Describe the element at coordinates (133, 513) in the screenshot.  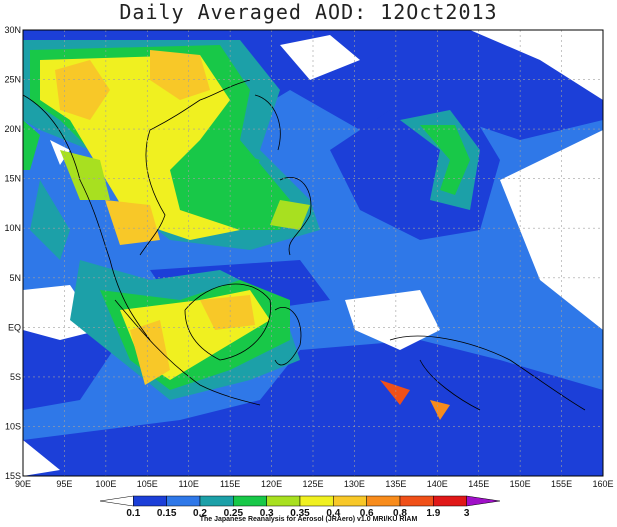
I see `colorbar-label: 0.1` at that location.